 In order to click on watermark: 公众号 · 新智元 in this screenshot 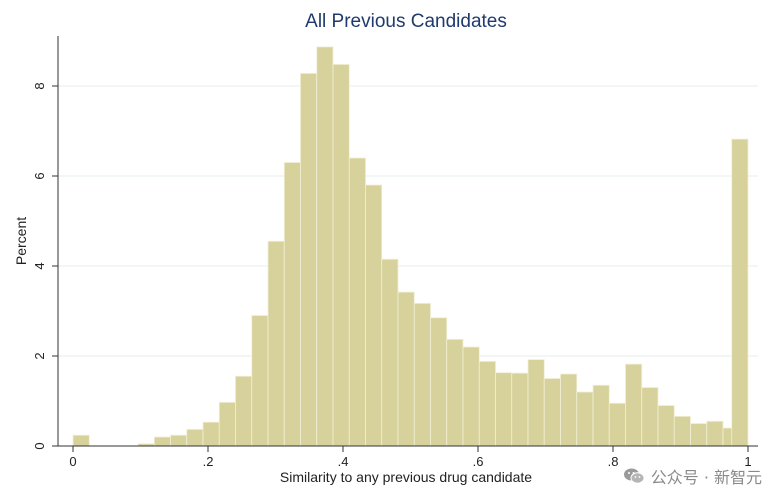, I will do `click(692, 476)`.